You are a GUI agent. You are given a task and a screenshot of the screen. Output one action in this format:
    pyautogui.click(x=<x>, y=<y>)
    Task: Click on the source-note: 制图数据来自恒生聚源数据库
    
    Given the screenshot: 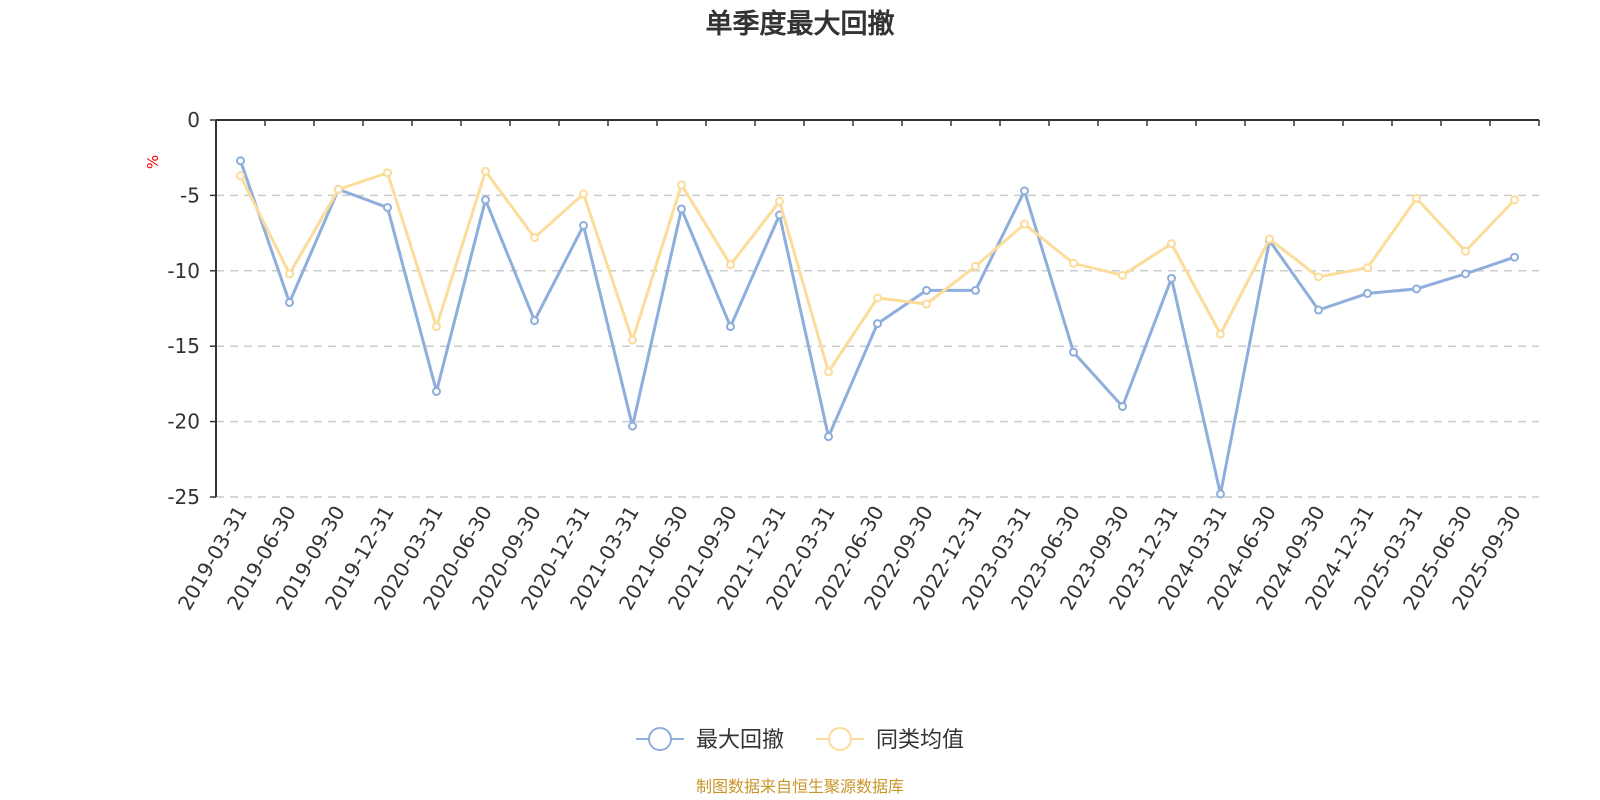 What is the action you would take?
    pyautogui.click(x=800, y=786)
    